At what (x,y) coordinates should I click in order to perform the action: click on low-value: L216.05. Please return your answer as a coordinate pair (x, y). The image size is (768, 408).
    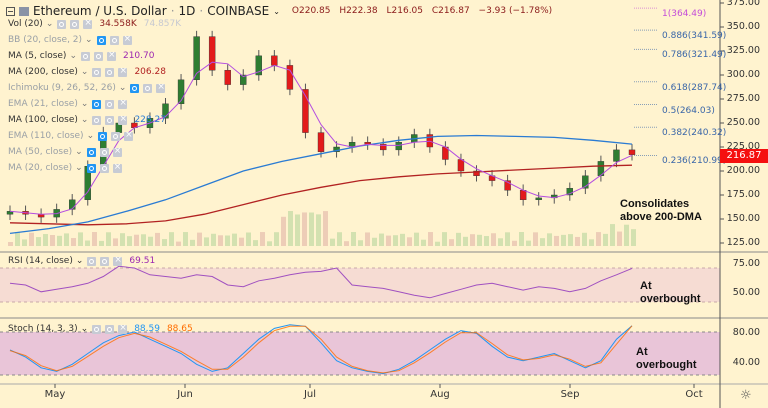
    Looking at the image, I should click on (405, 11).